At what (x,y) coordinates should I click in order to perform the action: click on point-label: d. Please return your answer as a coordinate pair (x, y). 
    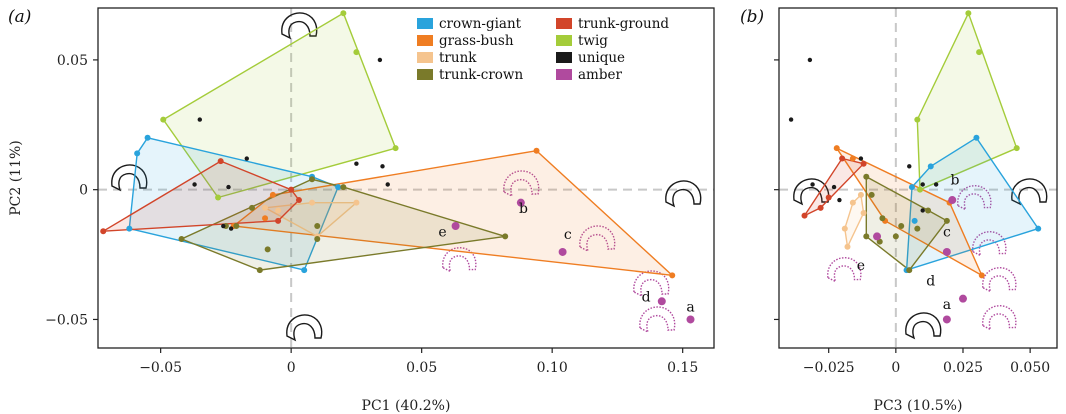
    Looking at the image, I should click on (930, 282).